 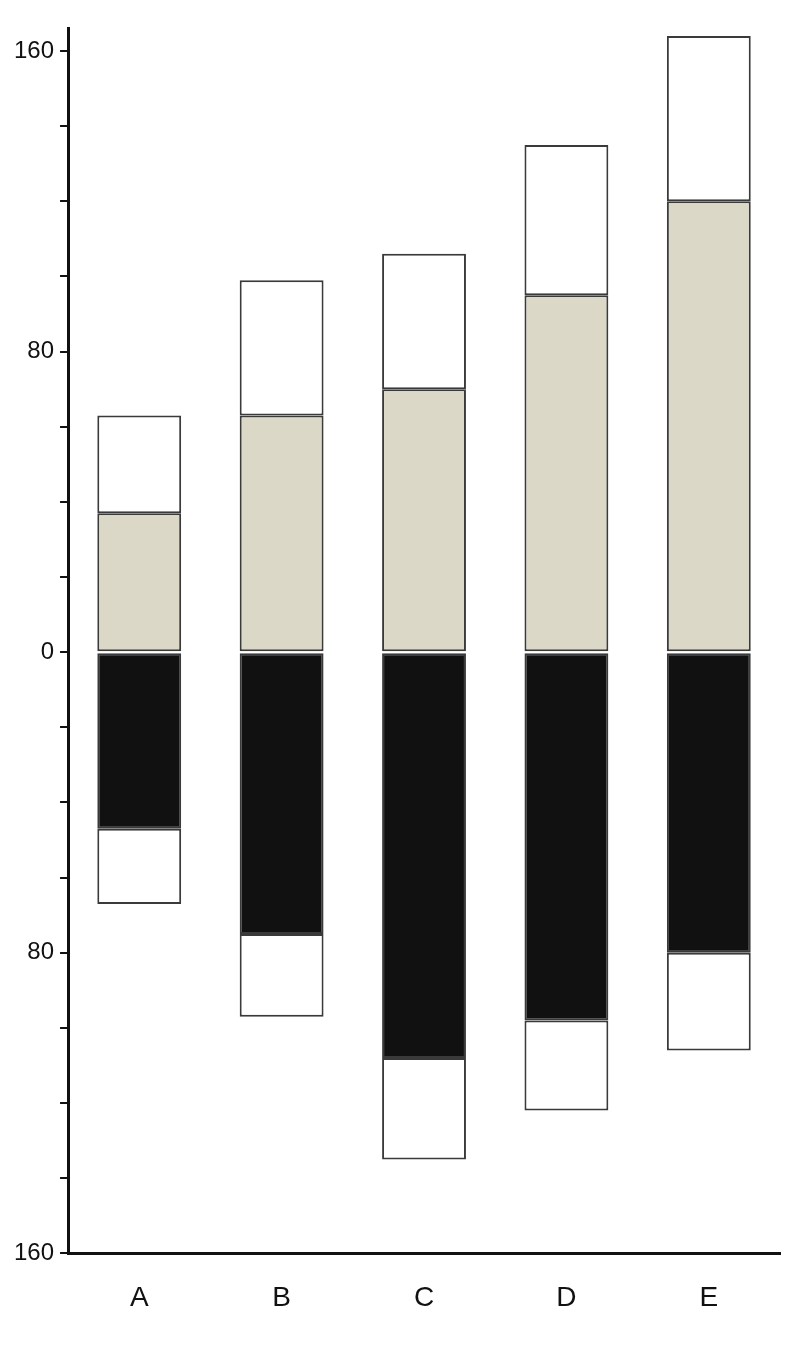 I want to click on x-tick-label: E, so click(x=709, y=1296).